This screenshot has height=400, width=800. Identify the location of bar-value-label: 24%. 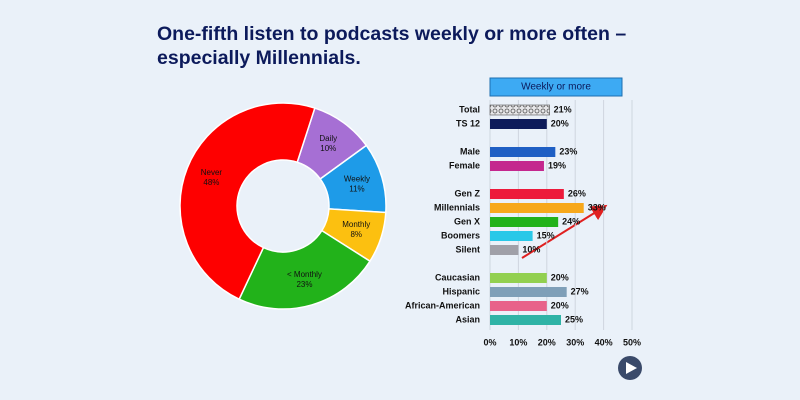
(571, 221).